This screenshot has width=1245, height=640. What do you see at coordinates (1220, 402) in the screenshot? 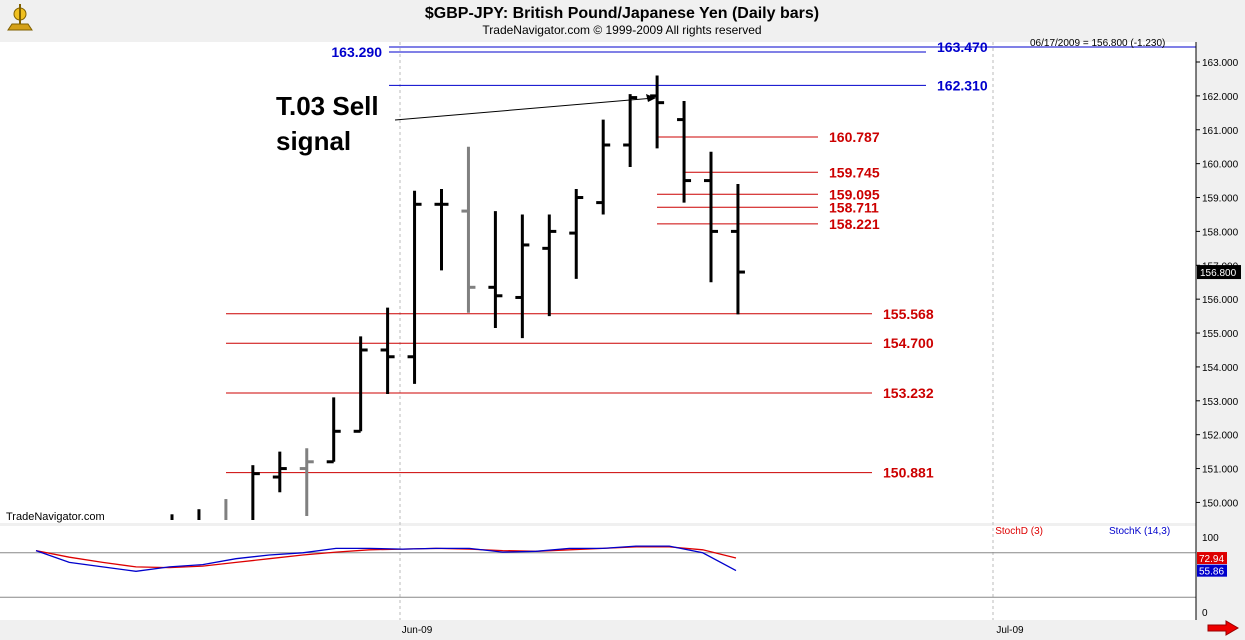
I see `y-tick-label: 153.000` at bounding box center [1220, 402].